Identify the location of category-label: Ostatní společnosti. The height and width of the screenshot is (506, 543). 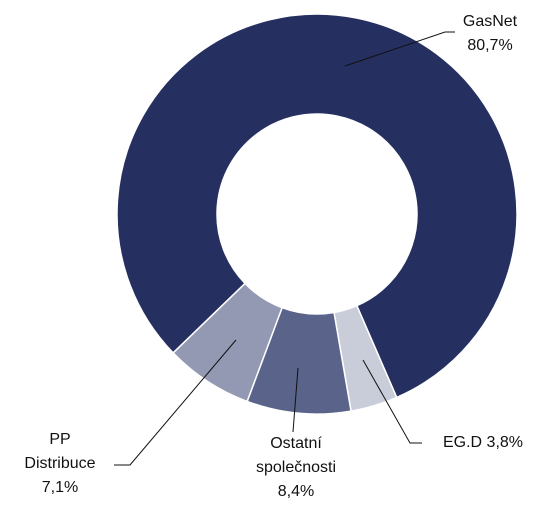
(296, 455).